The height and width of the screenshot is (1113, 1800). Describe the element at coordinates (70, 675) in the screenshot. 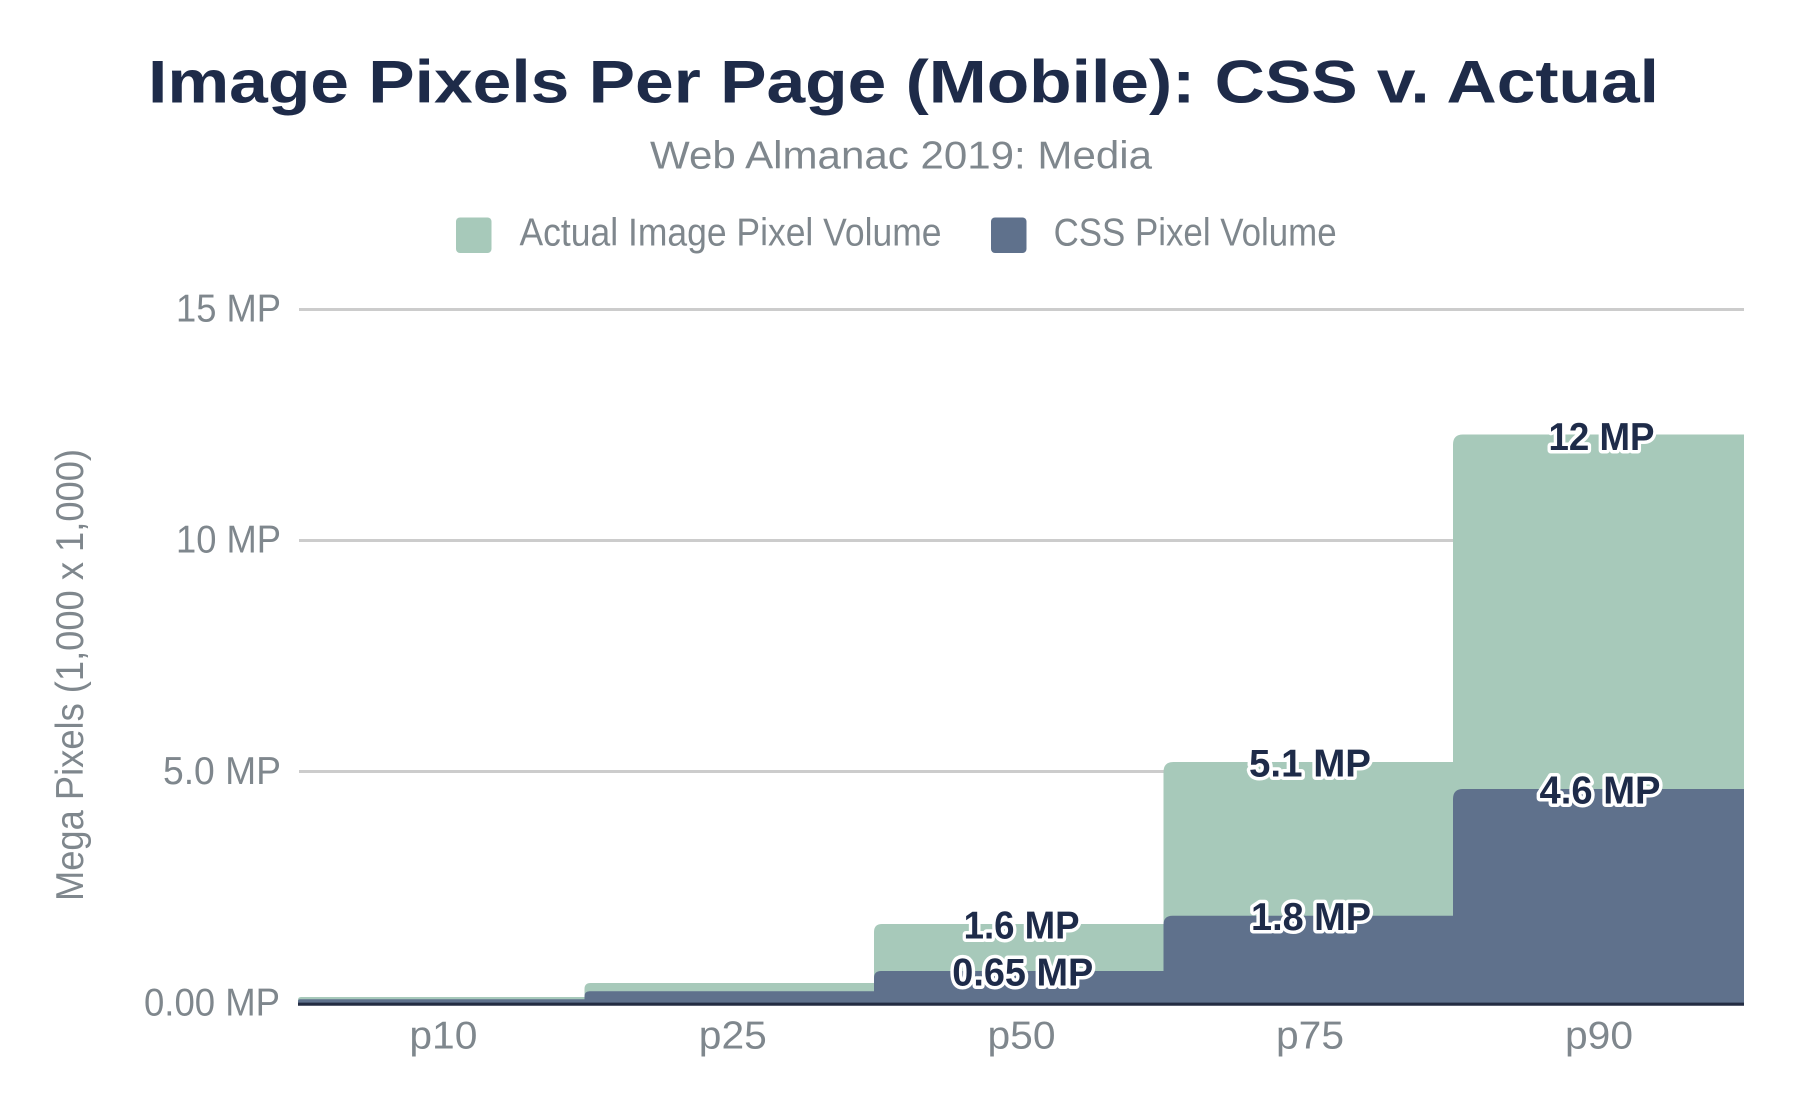

I see `svg-text: Mega Pixels (1,000 x 1,000)` at that location.